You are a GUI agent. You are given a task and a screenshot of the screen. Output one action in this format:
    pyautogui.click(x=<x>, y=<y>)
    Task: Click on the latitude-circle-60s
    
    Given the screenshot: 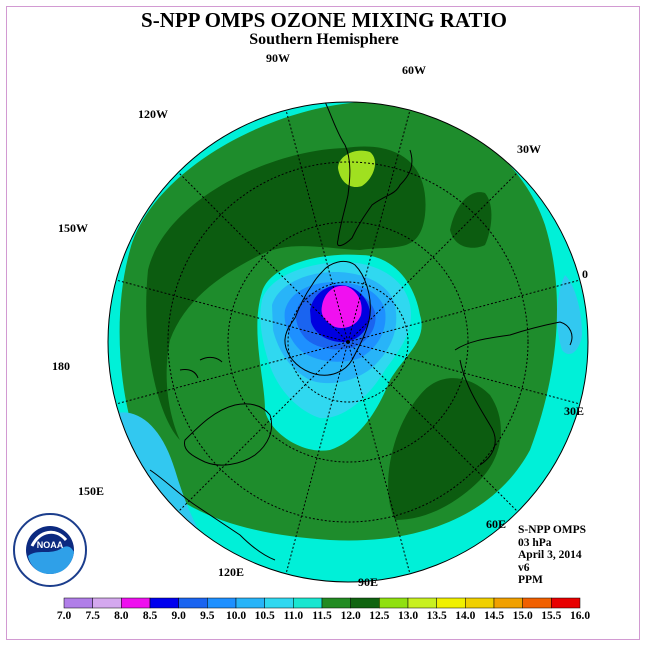 What is the action you would take?
    pyautogui.click(x=348, y=342)
    